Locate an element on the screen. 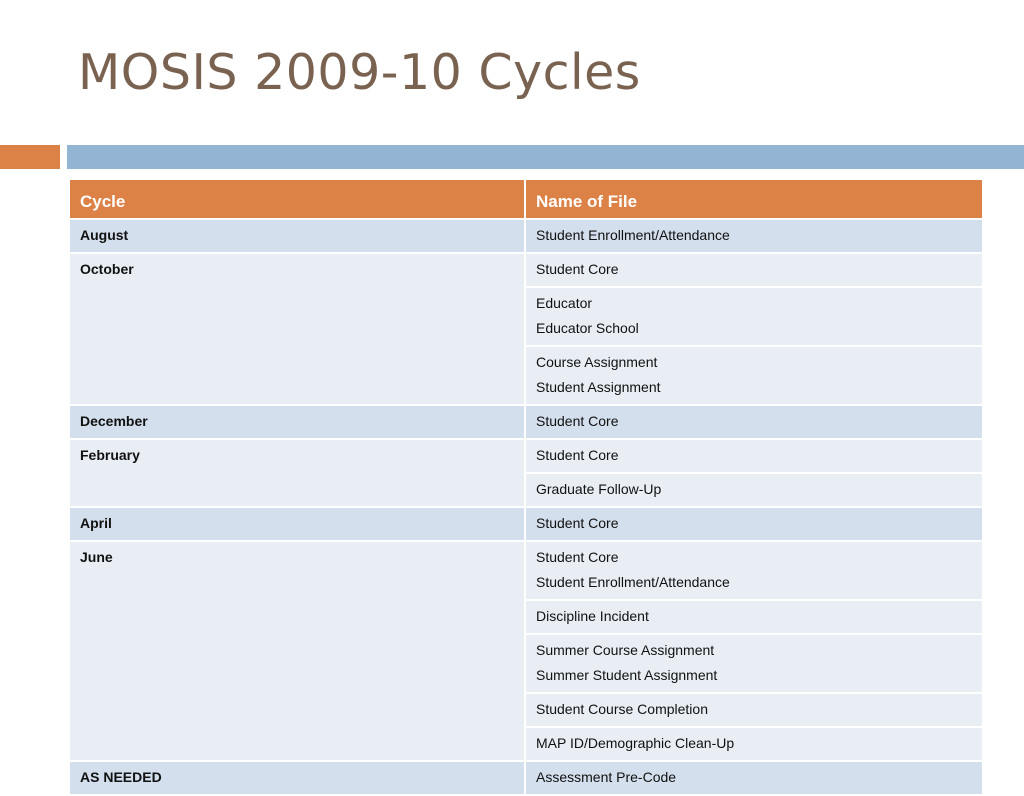  file-cell: Educator Educator School is located at coordinates (754, 316).